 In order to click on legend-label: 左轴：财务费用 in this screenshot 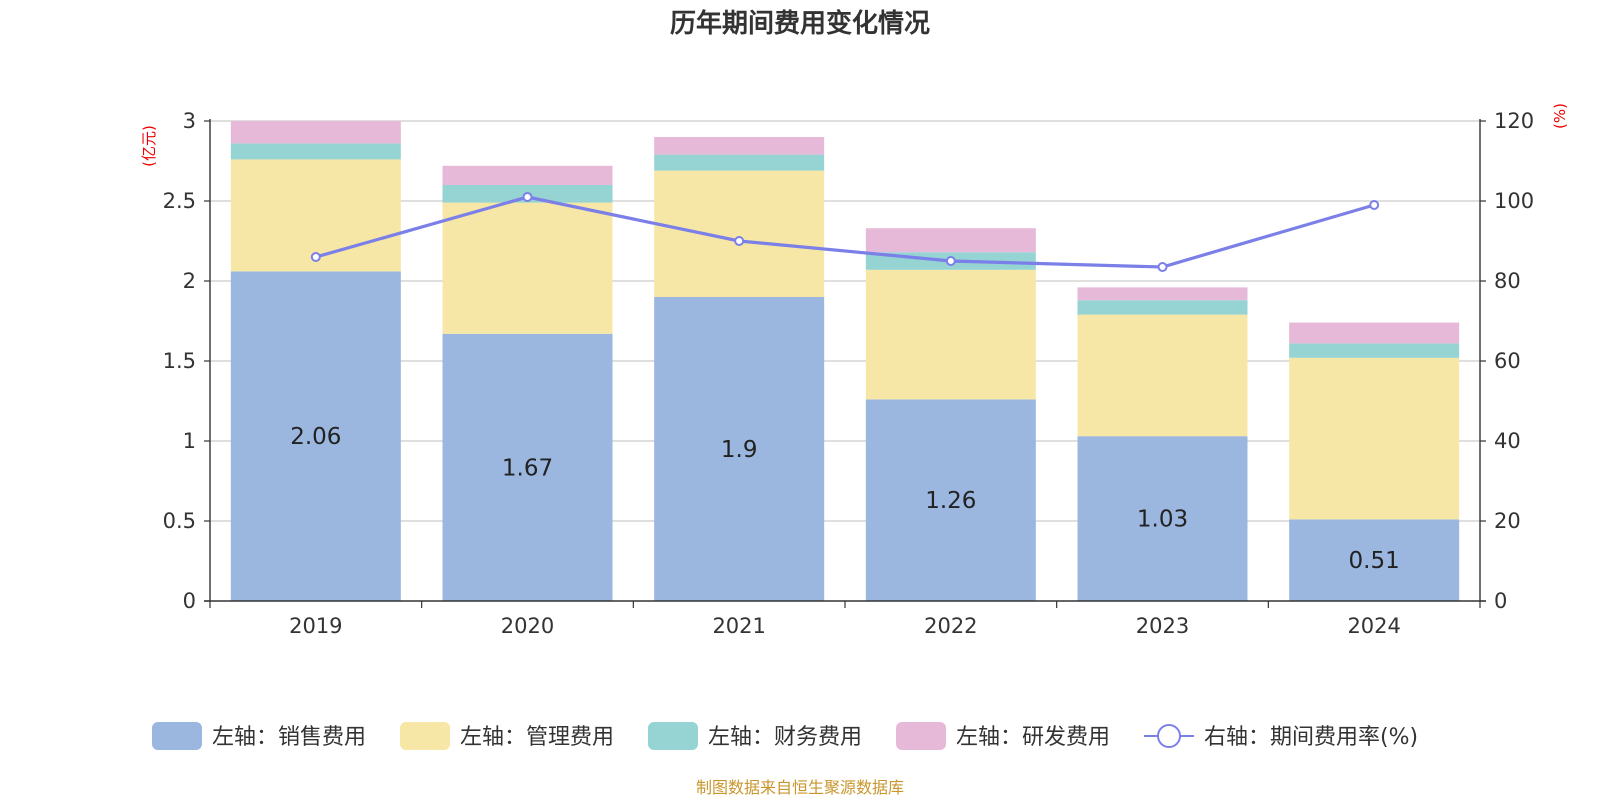, I will do `click(785, 737)`.